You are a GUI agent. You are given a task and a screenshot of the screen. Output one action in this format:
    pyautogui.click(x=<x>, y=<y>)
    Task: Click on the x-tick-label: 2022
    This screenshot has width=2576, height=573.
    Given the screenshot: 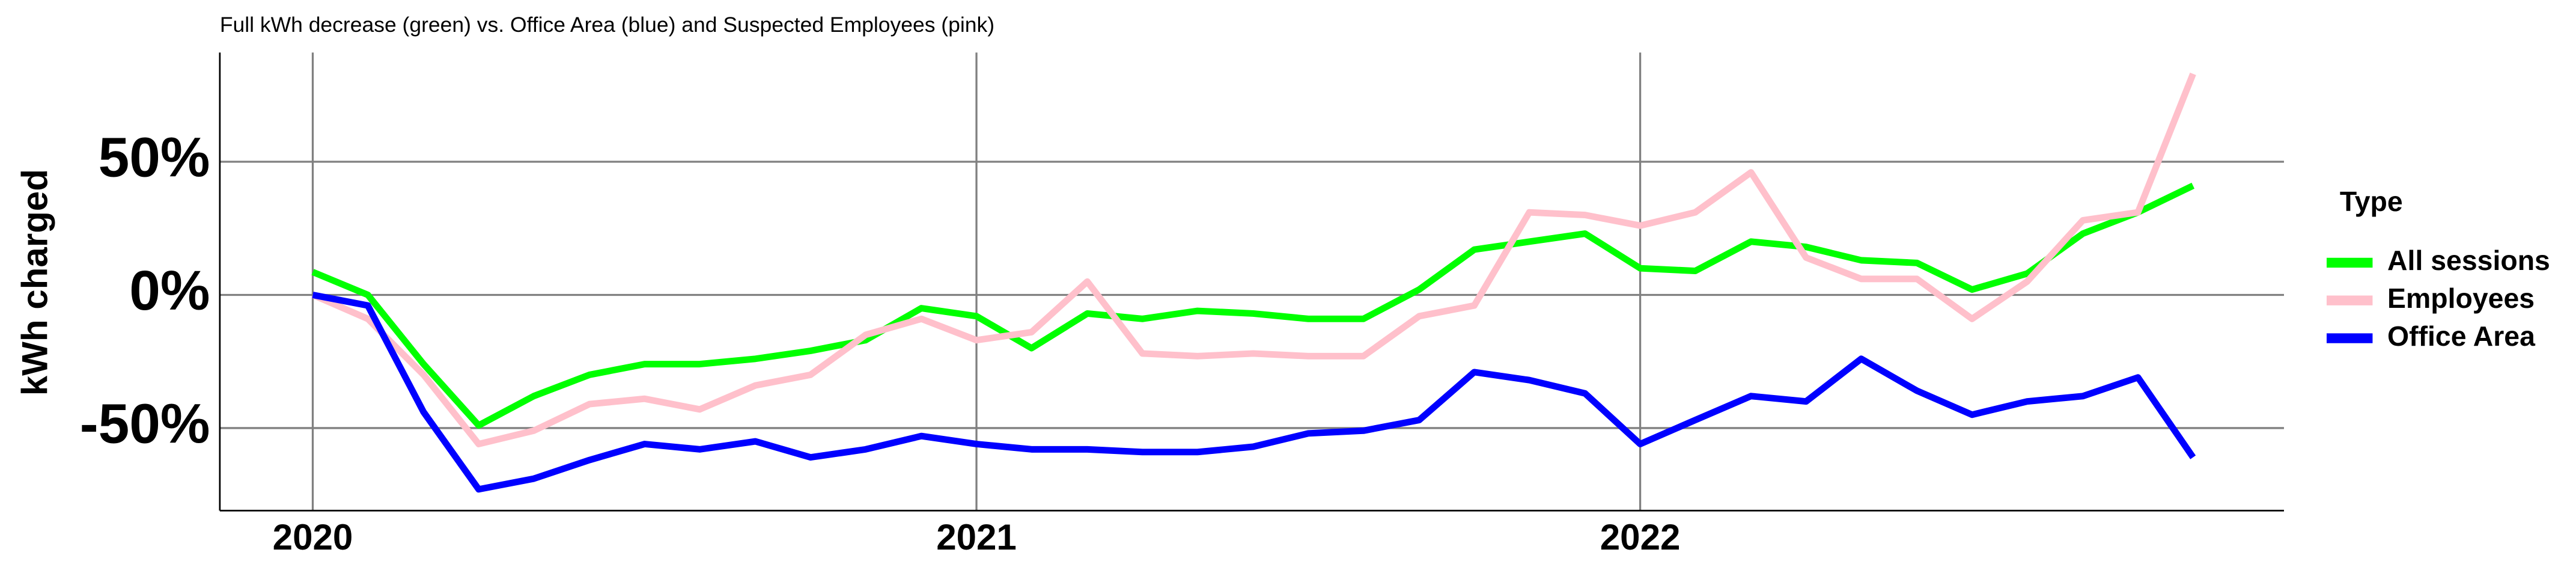 What is the action you would take?
    pyautogui.click(x=1640, y=537)
    